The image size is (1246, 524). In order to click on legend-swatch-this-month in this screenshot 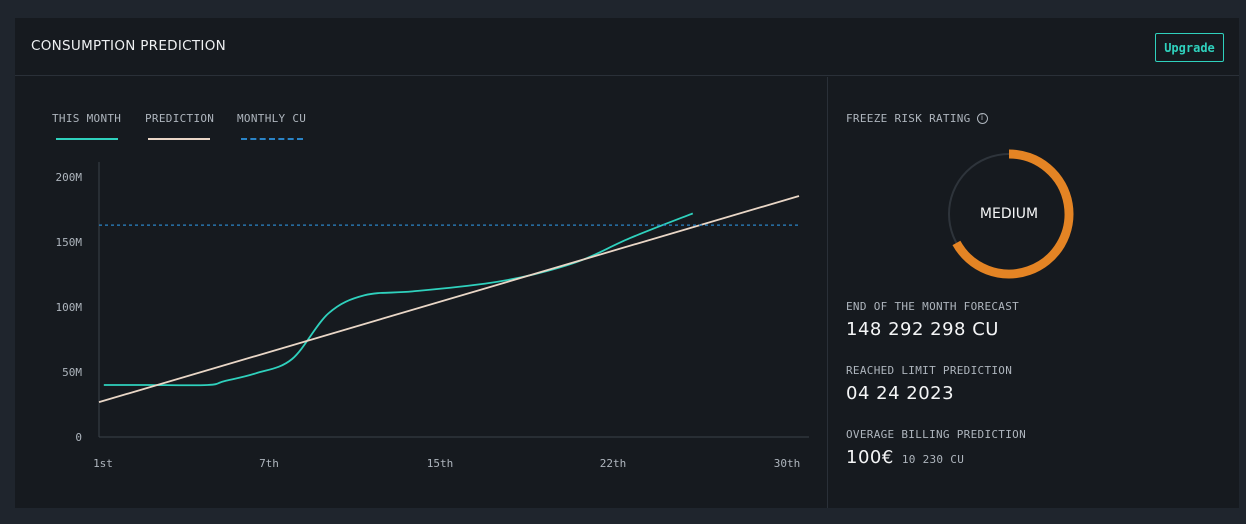, I will do `click(87, 139)`.